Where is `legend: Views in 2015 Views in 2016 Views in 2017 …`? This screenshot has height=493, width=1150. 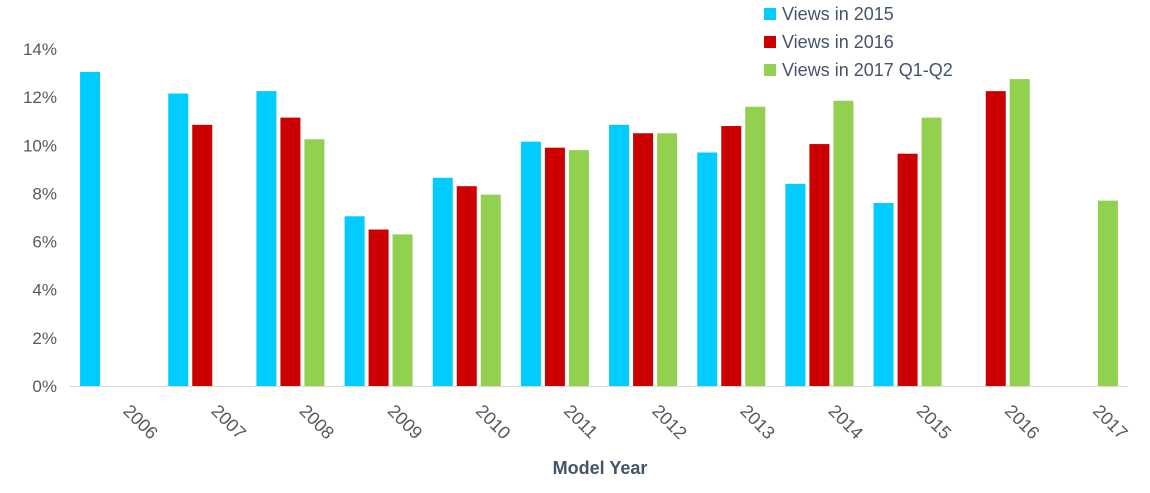 legend: Views in 2015 Views in 2016 Views in 2017 … is located at coordinates (858, 42).